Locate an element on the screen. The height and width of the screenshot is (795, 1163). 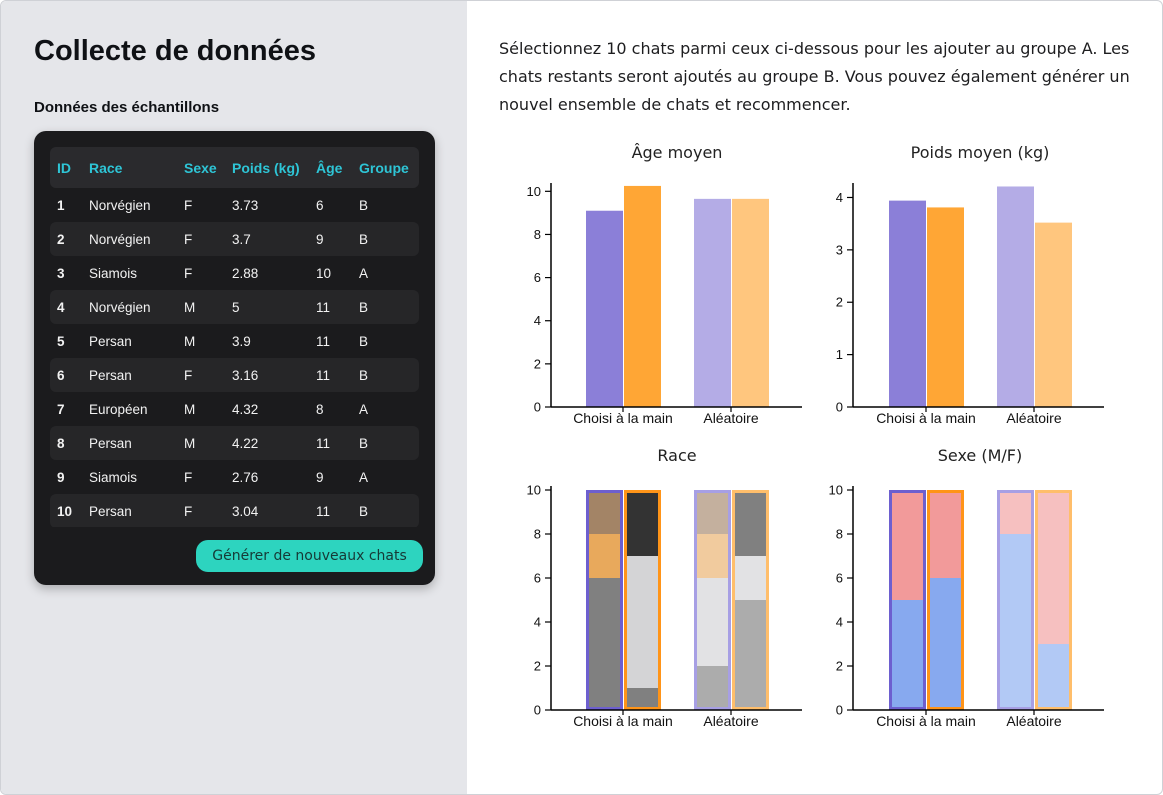
chart-title: Sexe (M/F) is located at coordinates (980, 455).